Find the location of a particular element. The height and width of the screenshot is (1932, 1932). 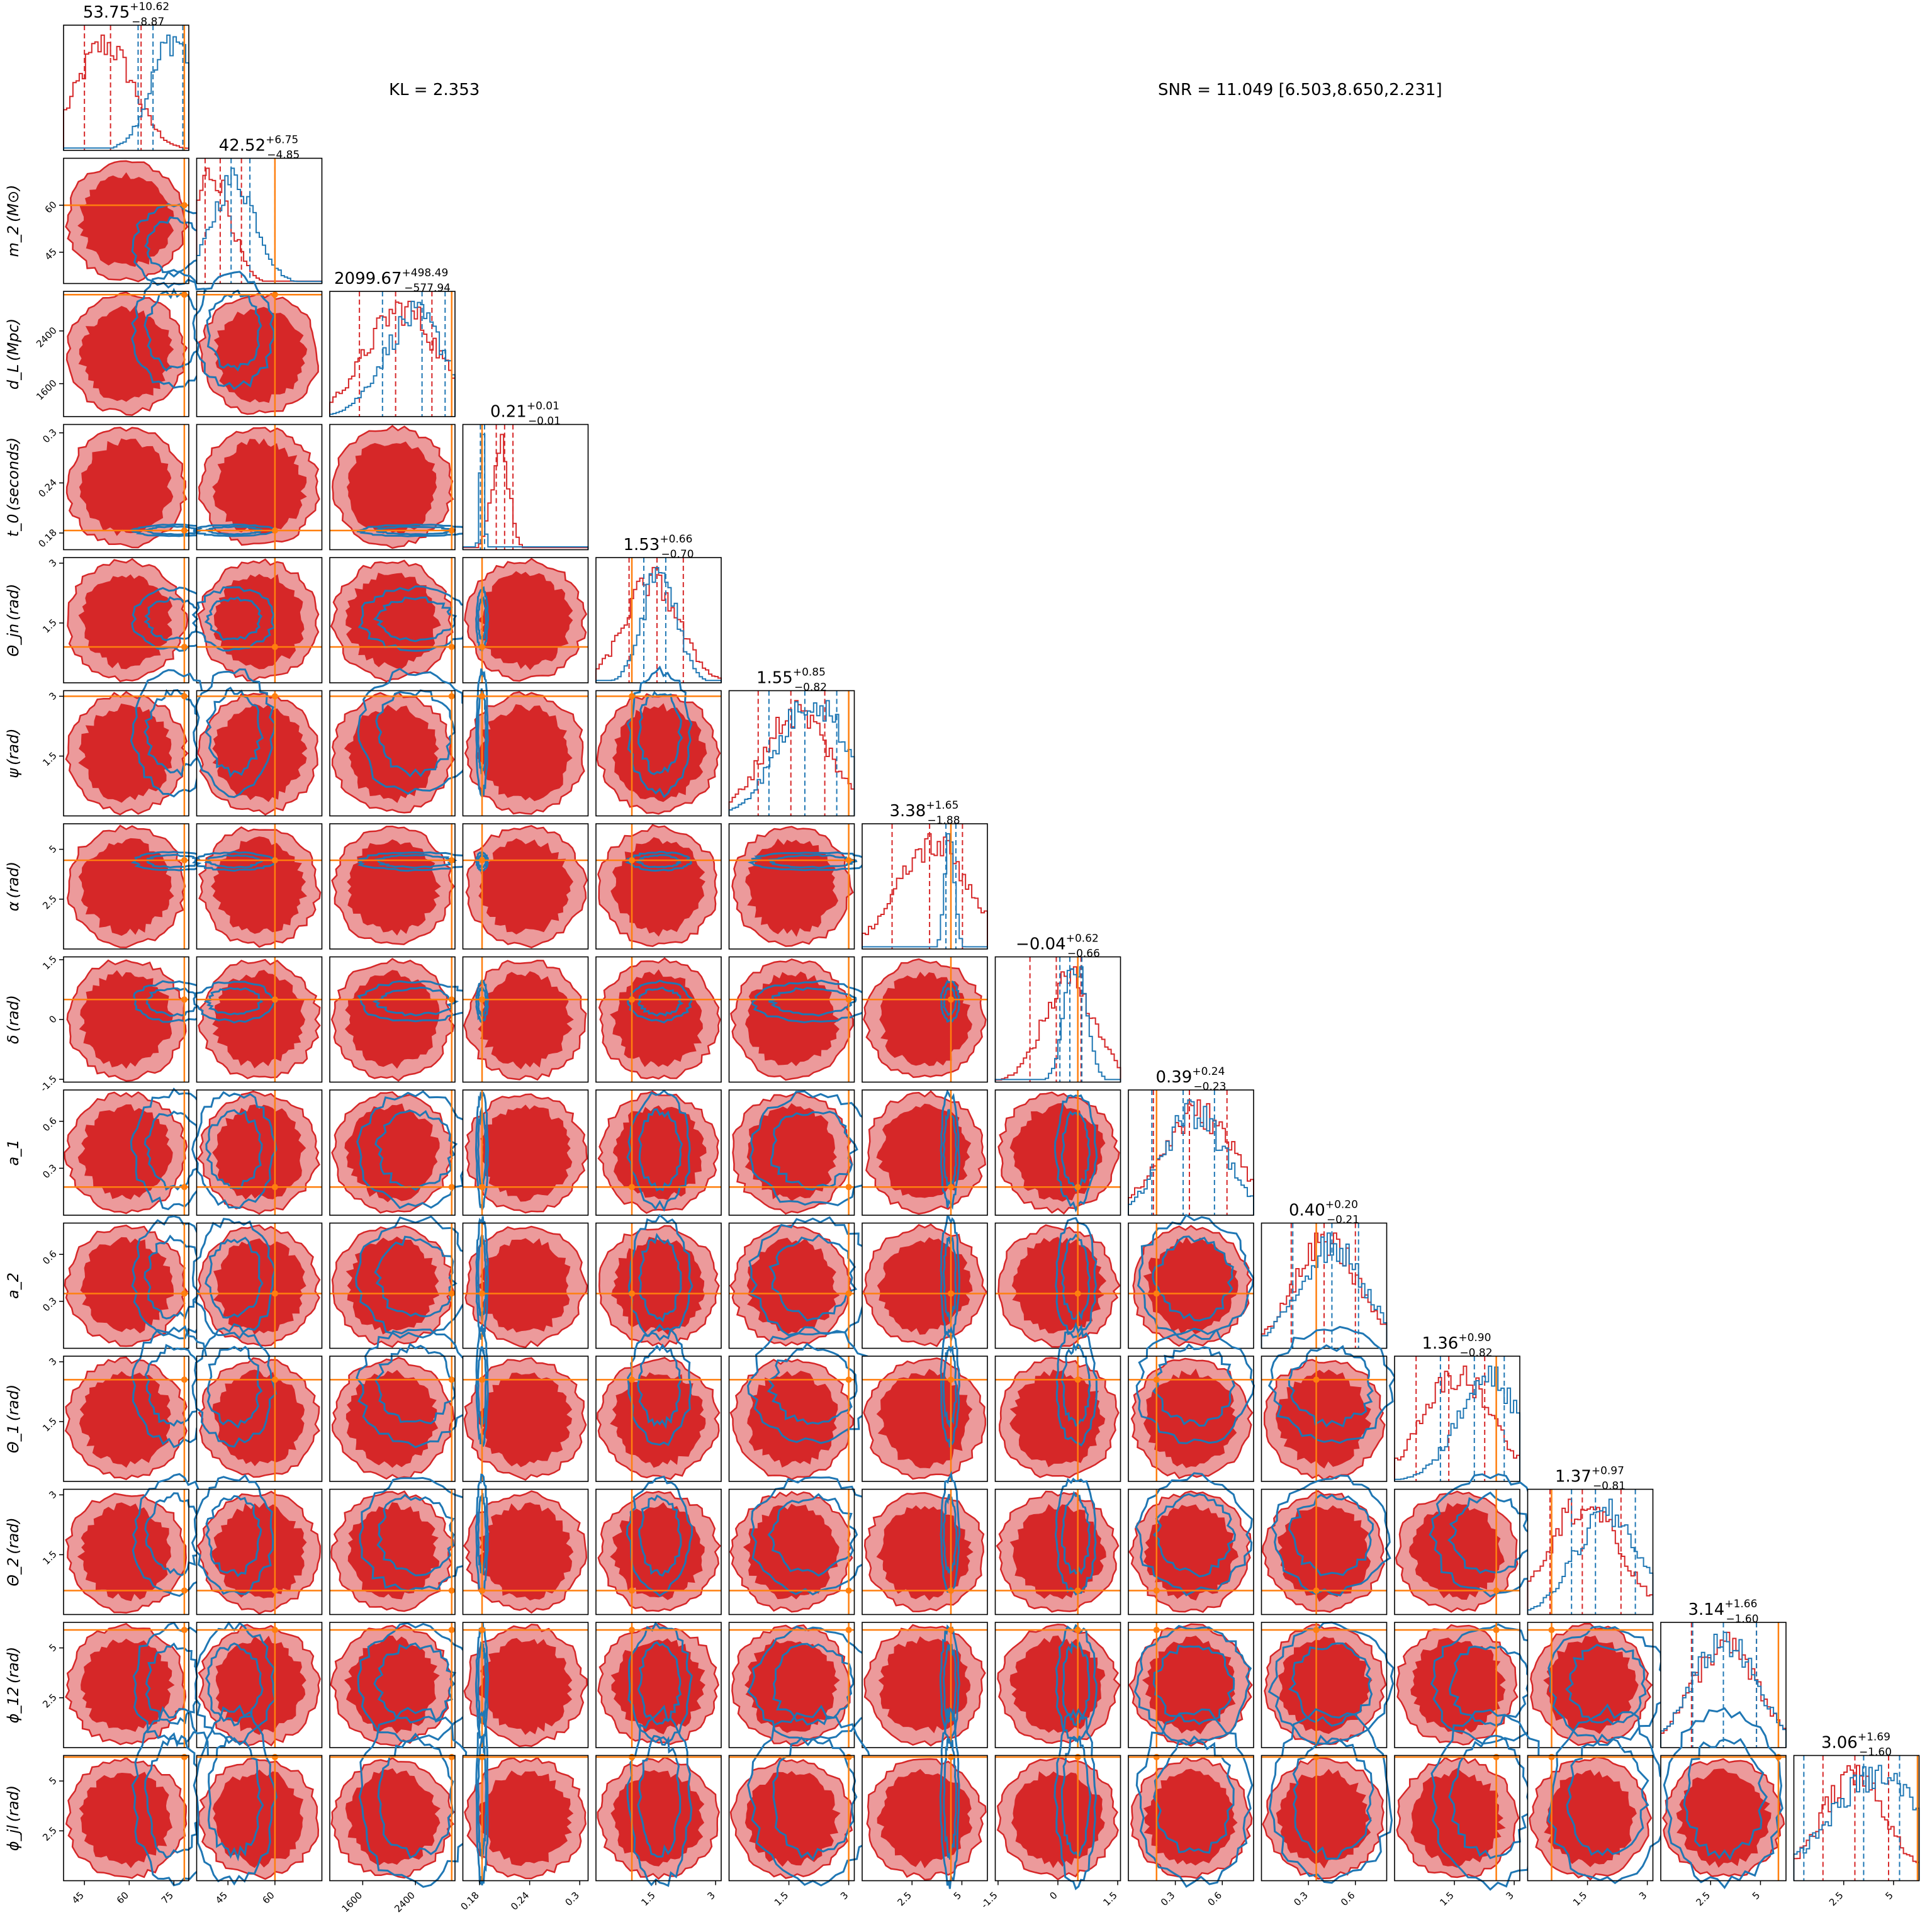

contour-panel-a1-phijl is located at coordinates (1191, 1798).